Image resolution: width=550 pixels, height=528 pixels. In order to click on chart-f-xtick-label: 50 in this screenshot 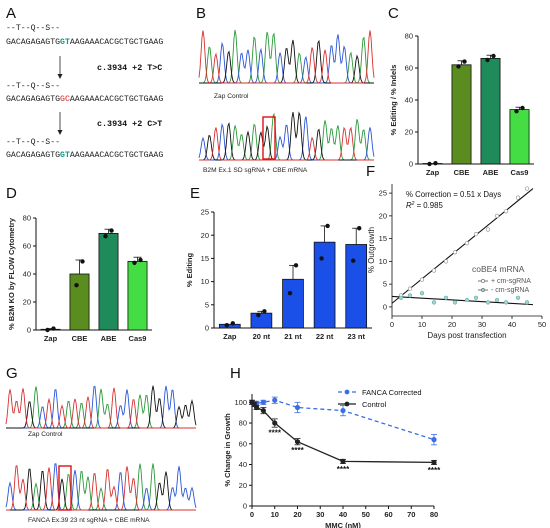, I will do `click(542, 324)`.